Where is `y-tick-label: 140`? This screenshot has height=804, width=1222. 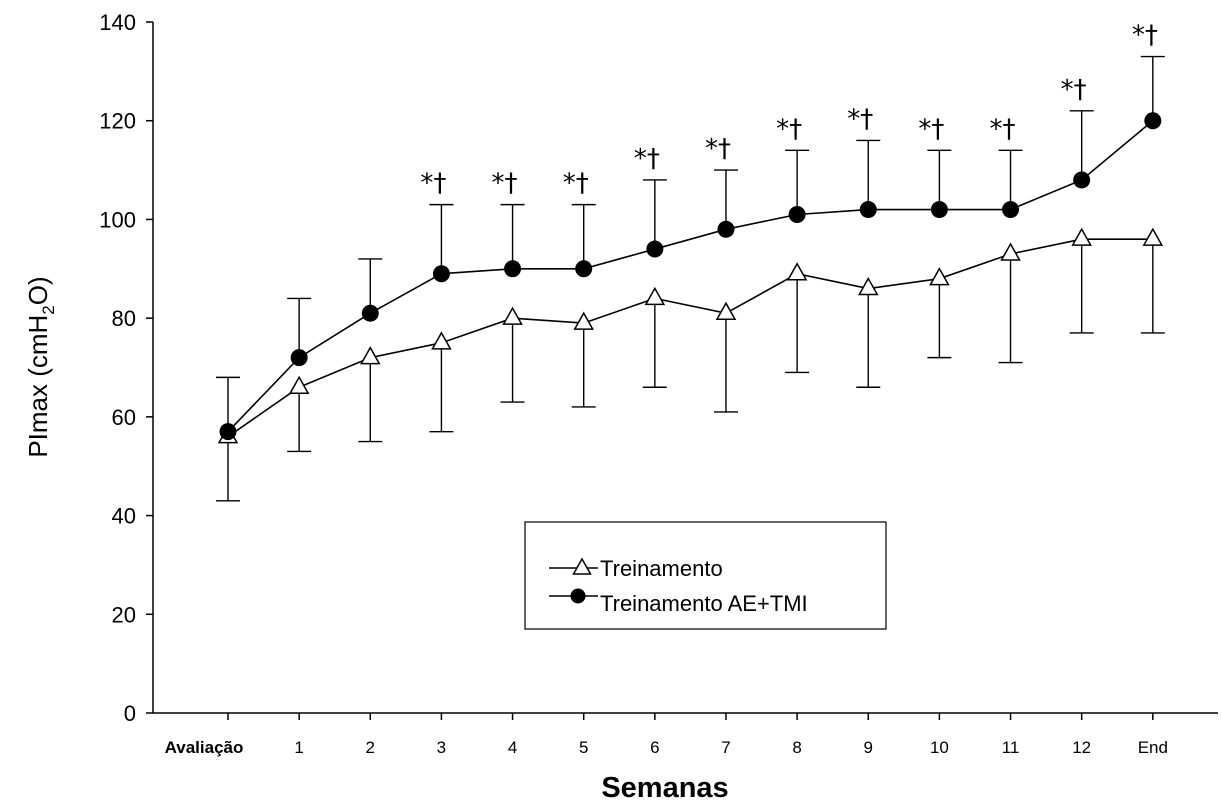
y-tick-label: 140 is located at coordinates (117, 22).